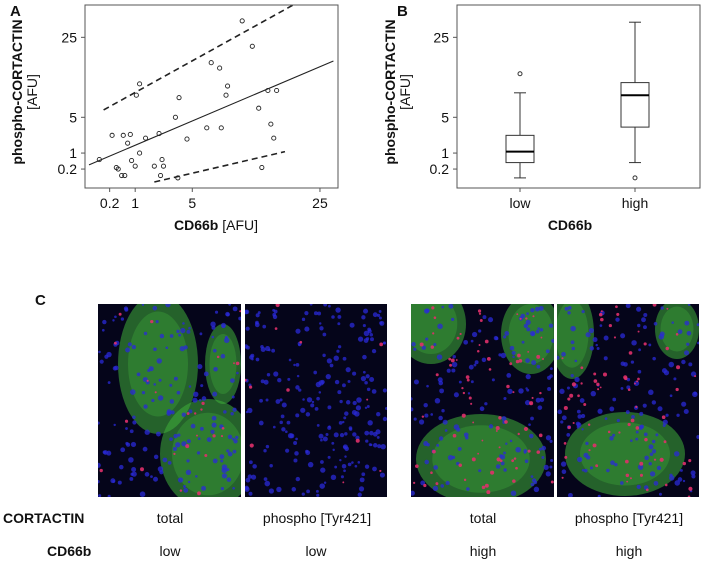  I want to click on cell-cortactin-1: total, so click(170, 518).